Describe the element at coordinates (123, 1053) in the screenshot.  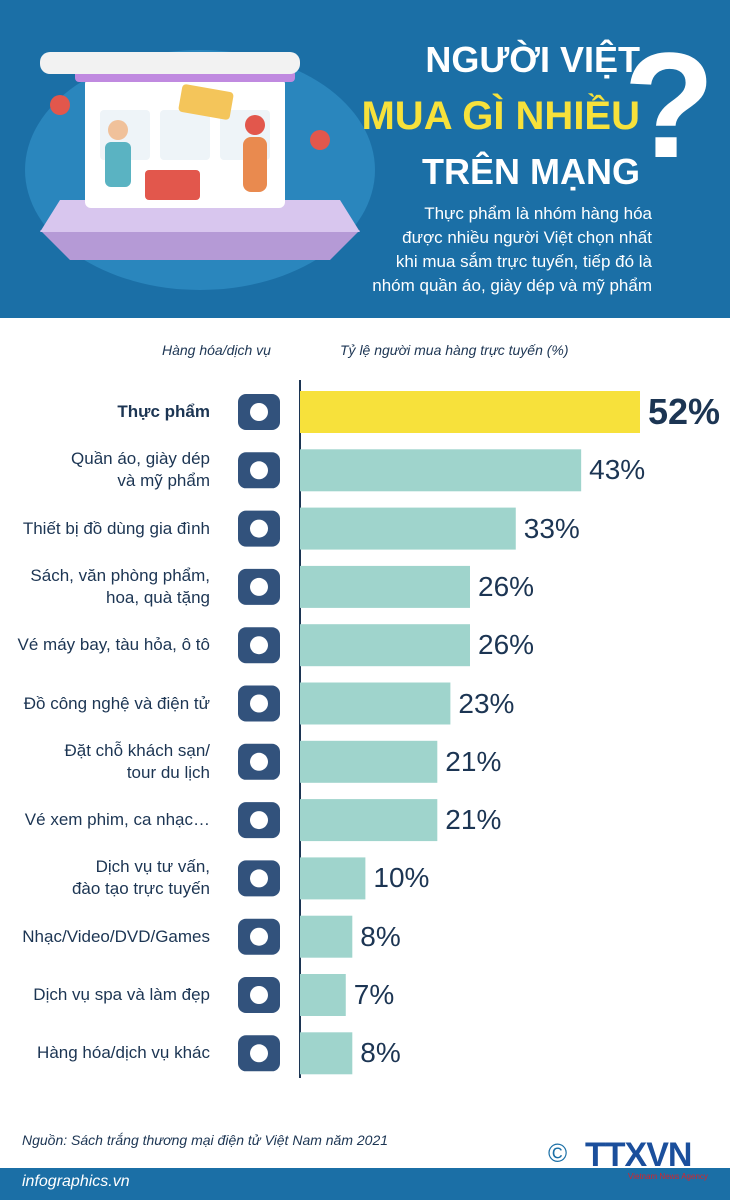
I see `category-label: Hàng hóa/dịch vụ khác` at that location.